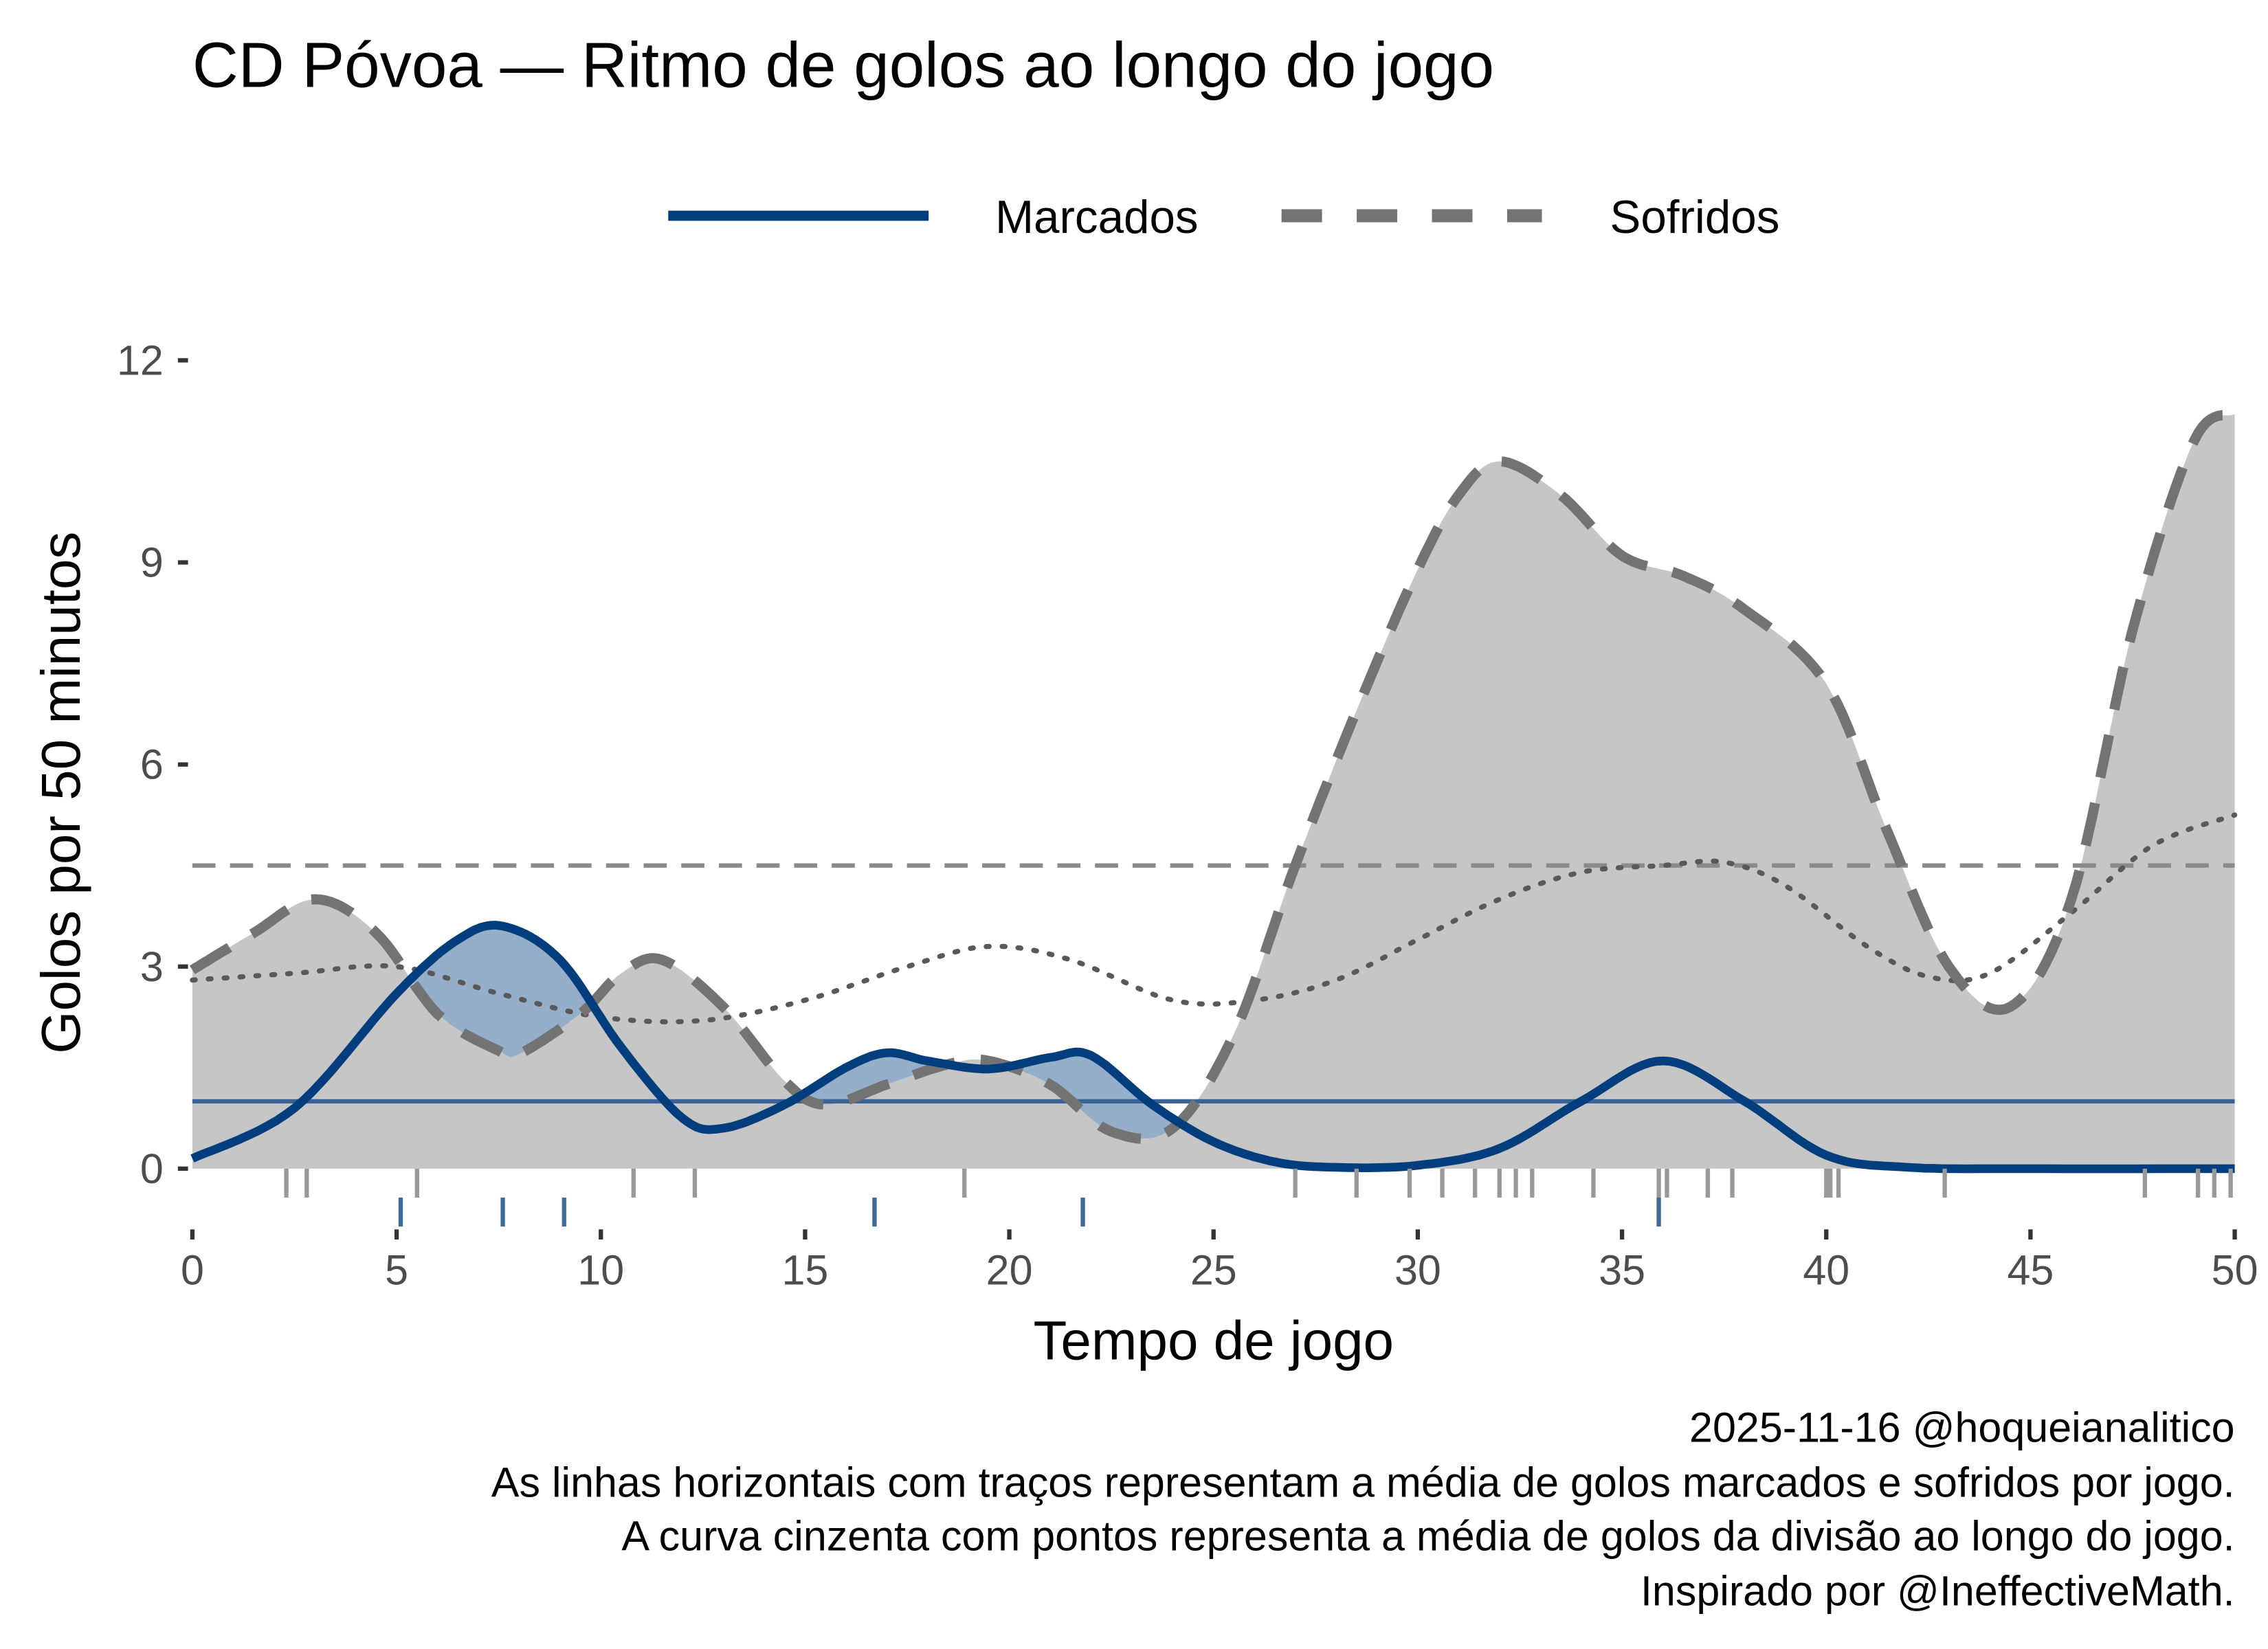 The width and height of the screenshot is (2268, 1649). Describe the element at coordinates (397, 1269) in the screenshot. I see `x-tick-label: 5` at that location.